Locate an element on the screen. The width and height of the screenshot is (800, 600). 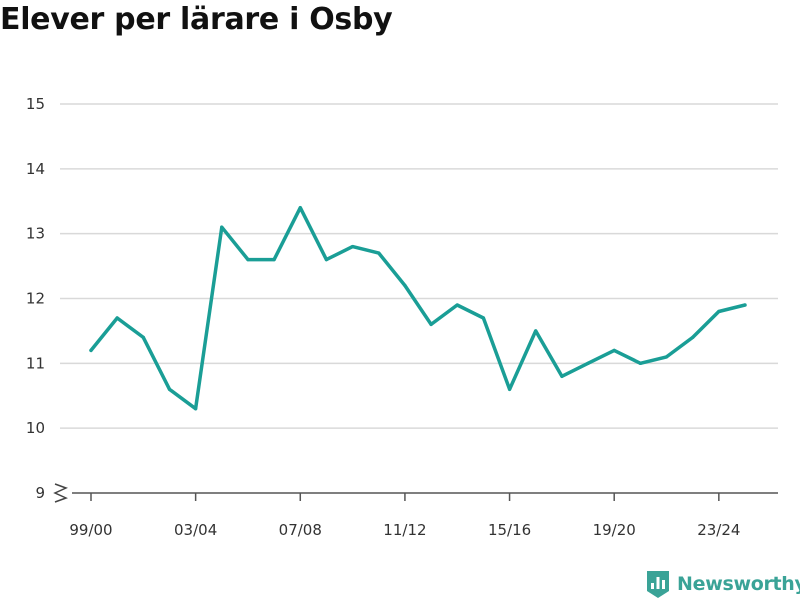
x-tick-label: 23/24 is located at coordinates (718, 530).